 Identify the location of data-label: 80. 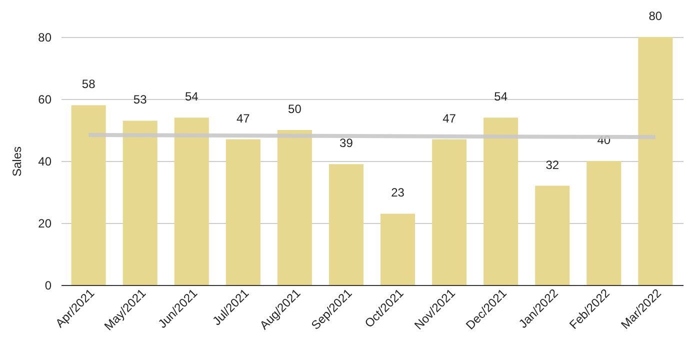
(655, 16).